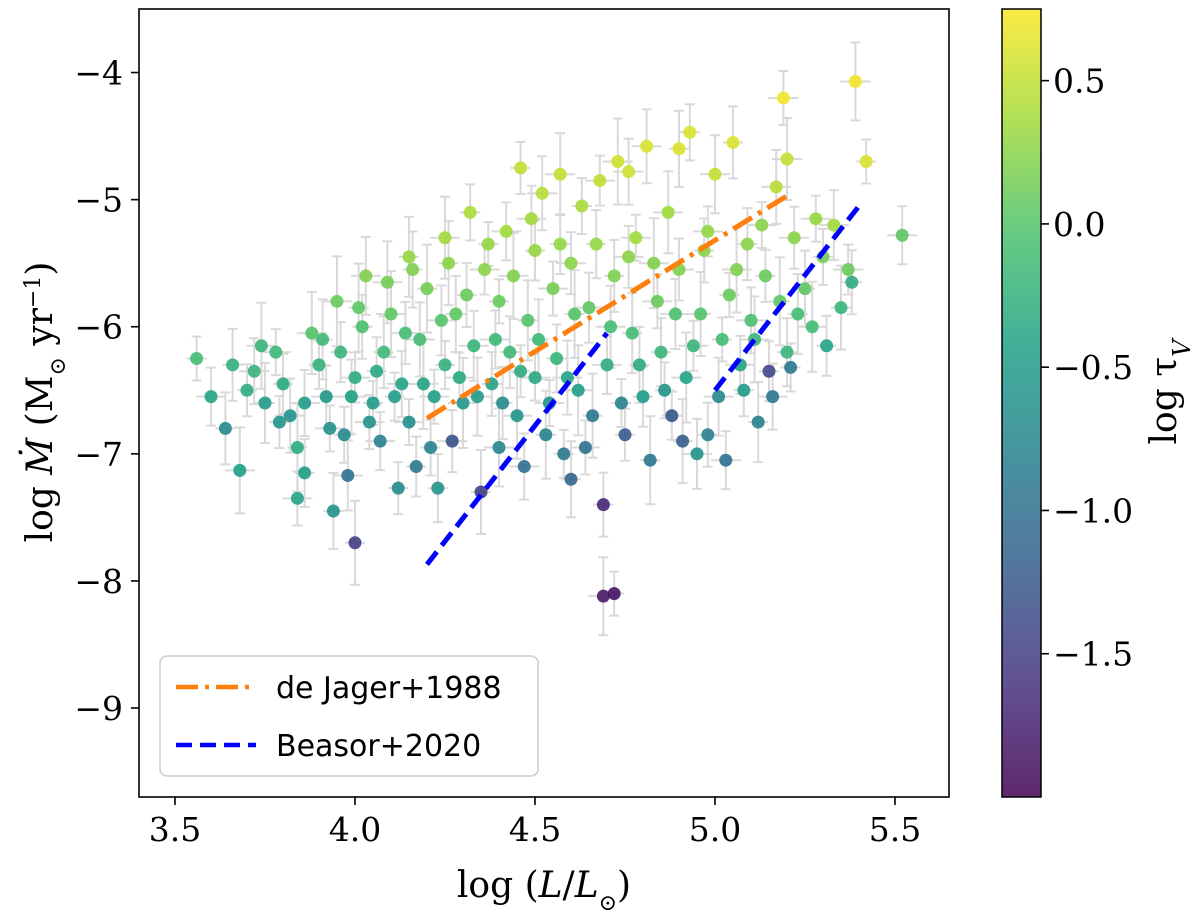 Image resolution: width=1200 pixels, height=917 pixels. What do you see at coordinates (1087, 368) in the screenshot?
I see `colorbar-ticks: −1.5 −1.0 −0.5 0.0 0.5` at bounding box center [1087, 368].